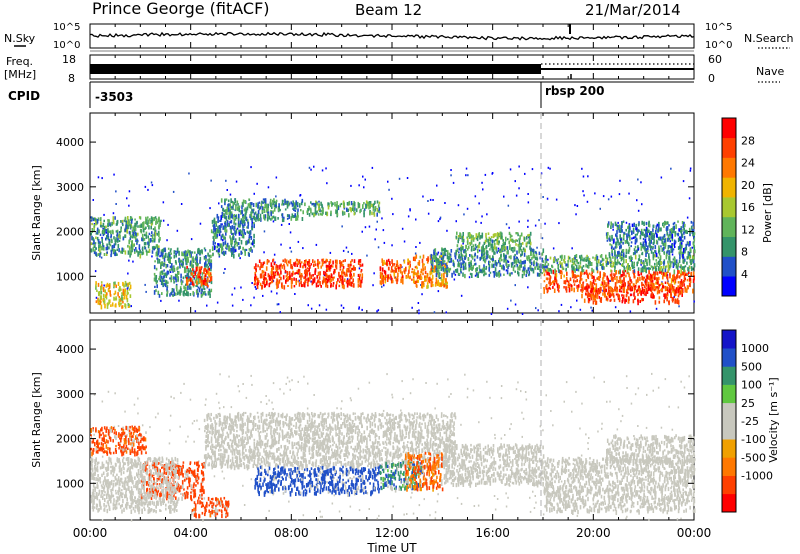  Describe the element at coordinates (748, 163) in the screenshot. I see `power-colorbar-tick: 24` at that location.